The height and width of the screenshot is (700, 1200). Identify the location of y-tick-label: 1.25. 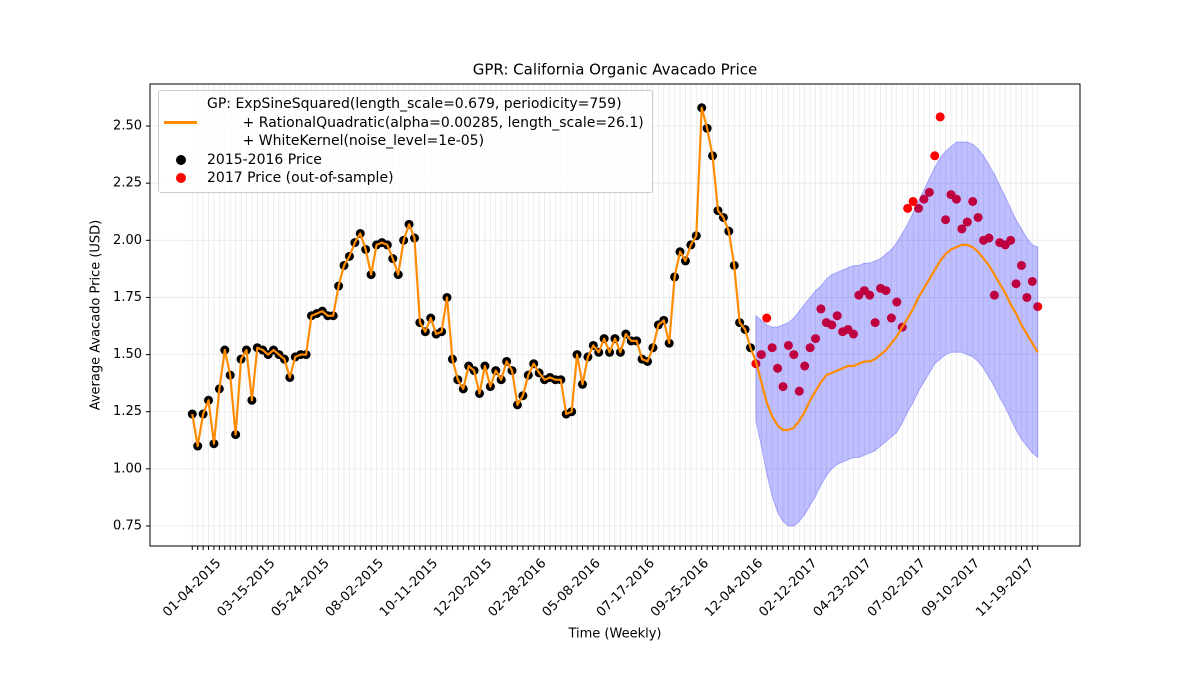
(127, 411).